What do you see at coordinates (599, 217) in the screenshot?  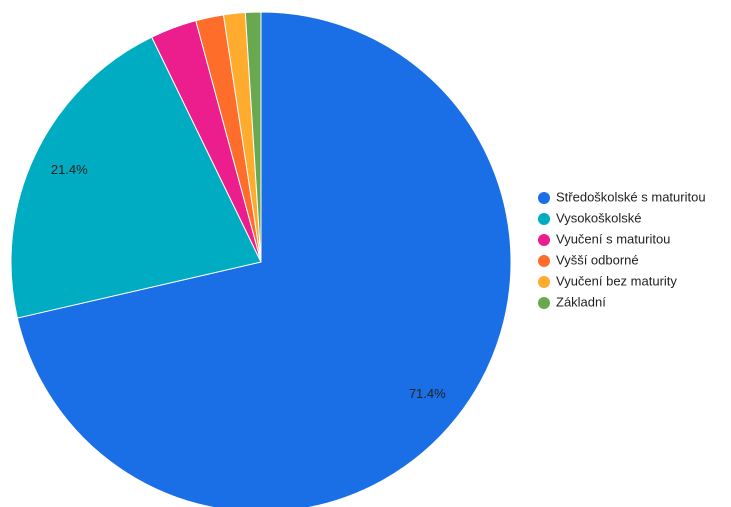 I see `legend-label: Vysokoškolské` at bounding box center [599, 217].